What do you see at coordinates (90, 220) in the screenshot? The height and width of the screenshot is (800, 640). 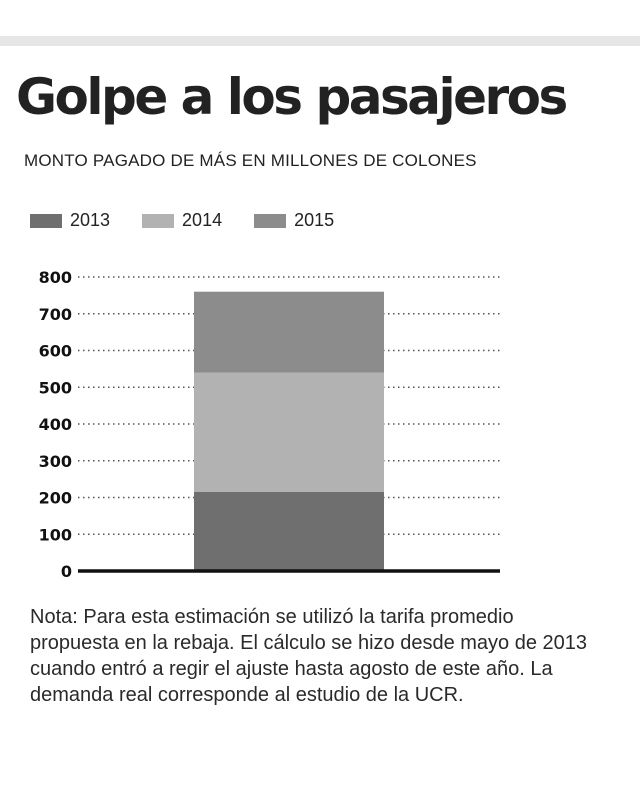 I see `legend-label-2013: 2013` at bounding box center [90, 220].